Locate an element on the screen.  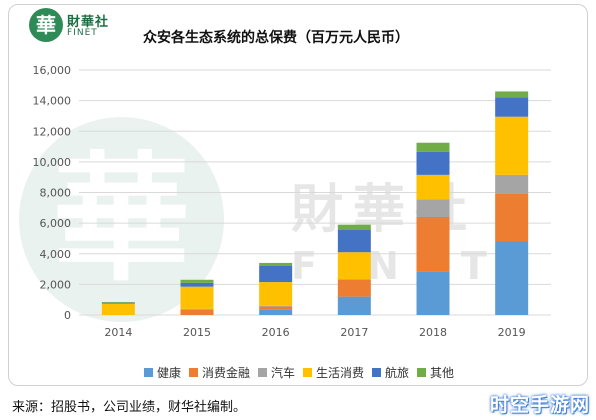
legend-label: 生活消费 is located at coordinates (340, 373).